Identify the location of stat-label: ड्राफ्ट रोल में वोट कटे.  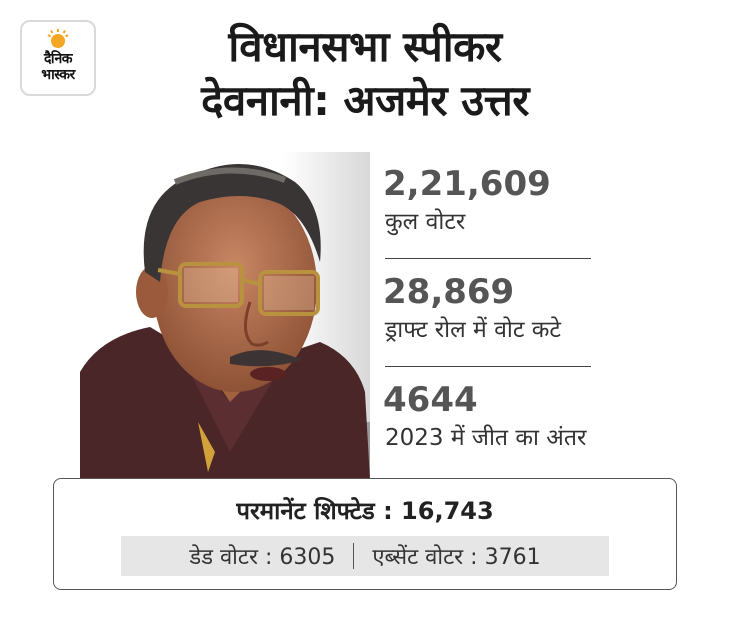
(473, 330).